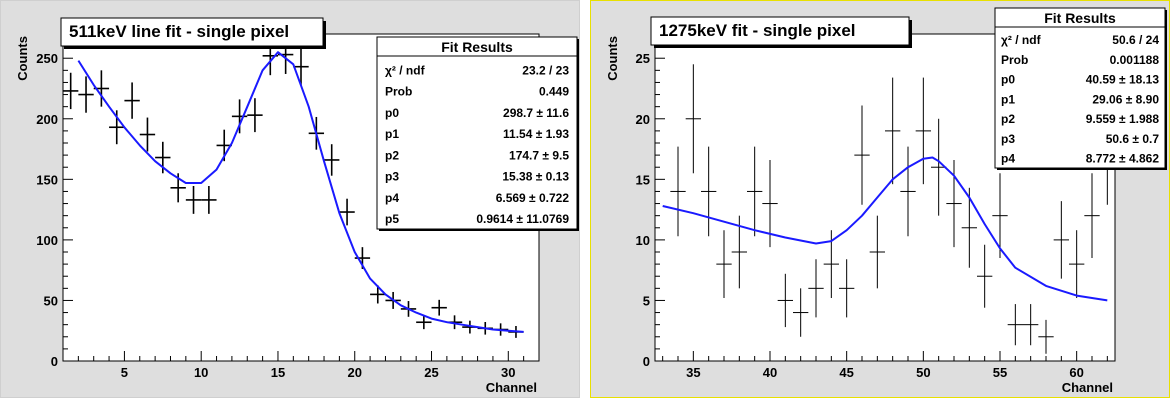  What do you see at coordinates (47, 119) in the screenshot?
I see `y-tick-label: 200` at bounding box center [47, 119].